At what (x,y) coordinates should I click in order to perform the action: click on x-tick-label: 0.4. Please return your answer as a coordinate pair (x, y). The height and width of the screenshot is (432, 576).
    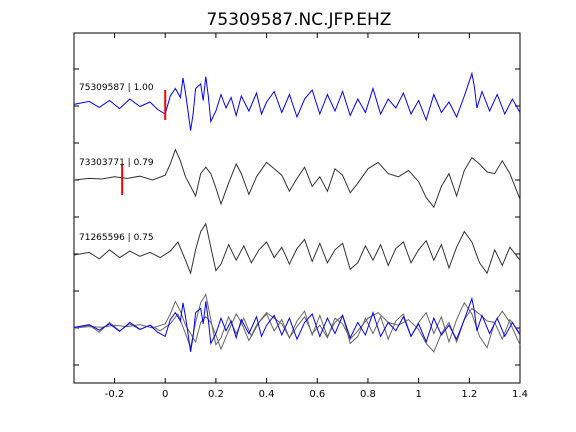
    Looking at the image, I should click on (267, 394).